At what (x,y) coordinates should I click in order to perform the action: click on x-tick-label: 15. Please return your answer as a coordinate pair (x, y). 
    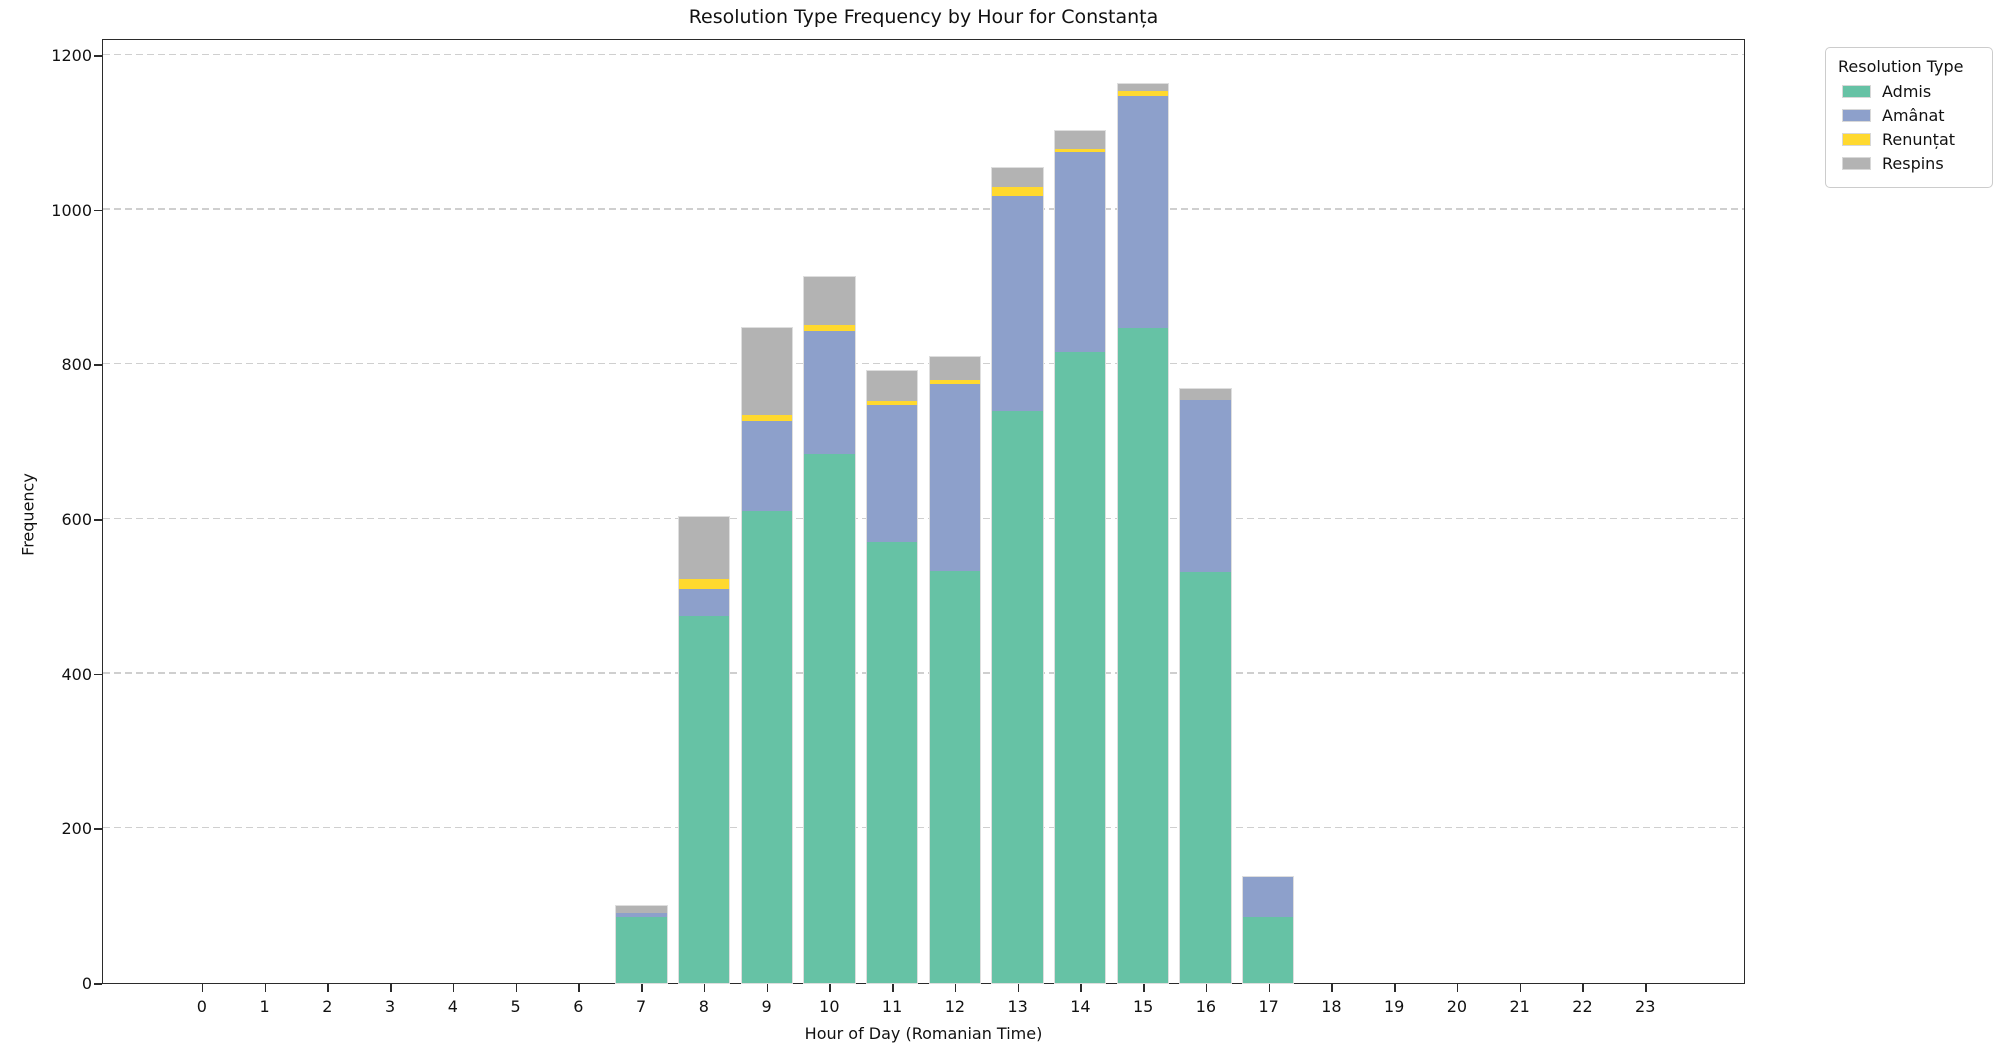
    Looking at the image, I should click on (1143, 1006).